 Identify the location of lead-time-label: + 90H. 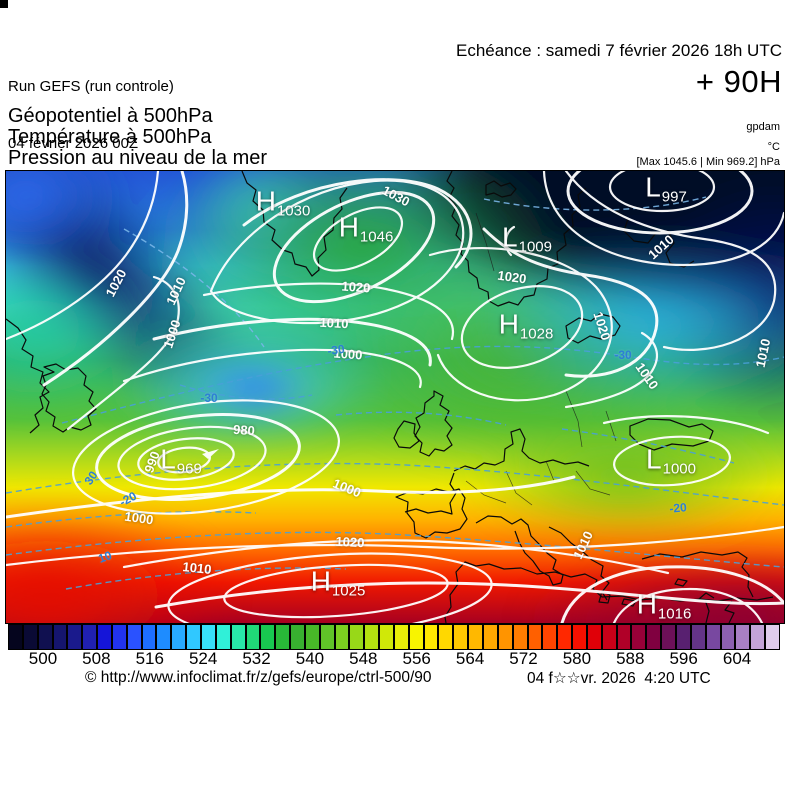
(738, 81).